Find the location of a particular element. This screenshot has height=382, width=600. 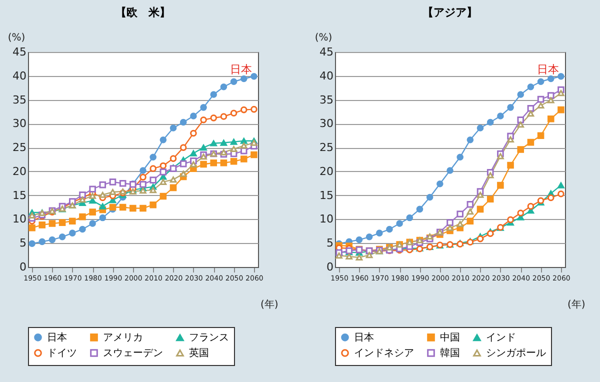

legend-label: ドイツ is located at coordinates (62, 353).